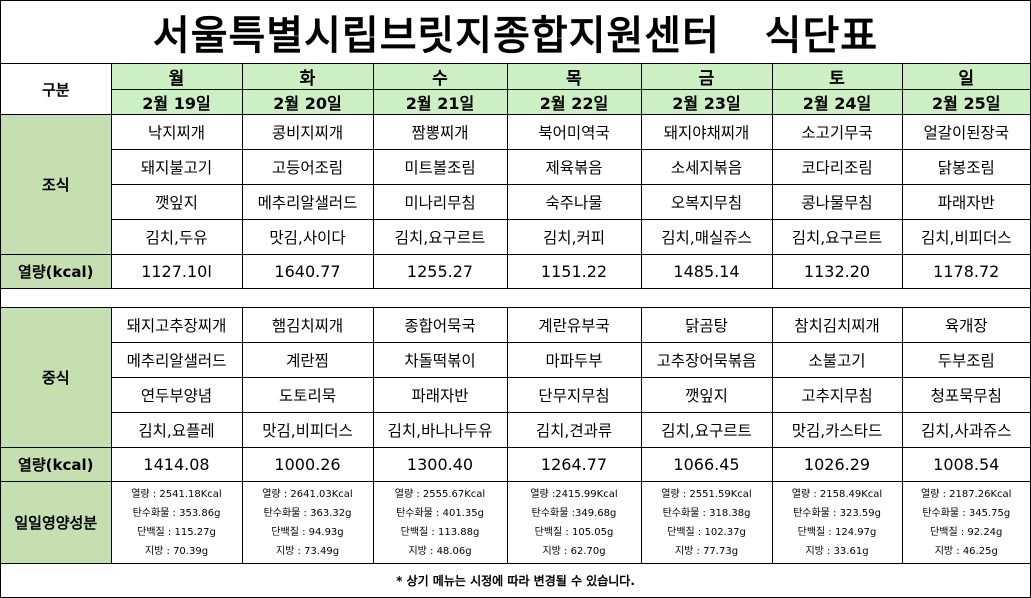 This screenshot has height=598, width=1031. I want to click on menu-item: 콩비지찌개, so click(307, 132).